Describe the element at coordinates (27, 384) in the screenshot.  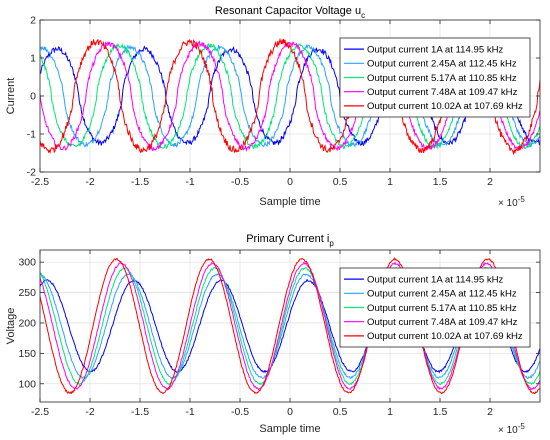
I see `y-tick-label: 100` at that location.